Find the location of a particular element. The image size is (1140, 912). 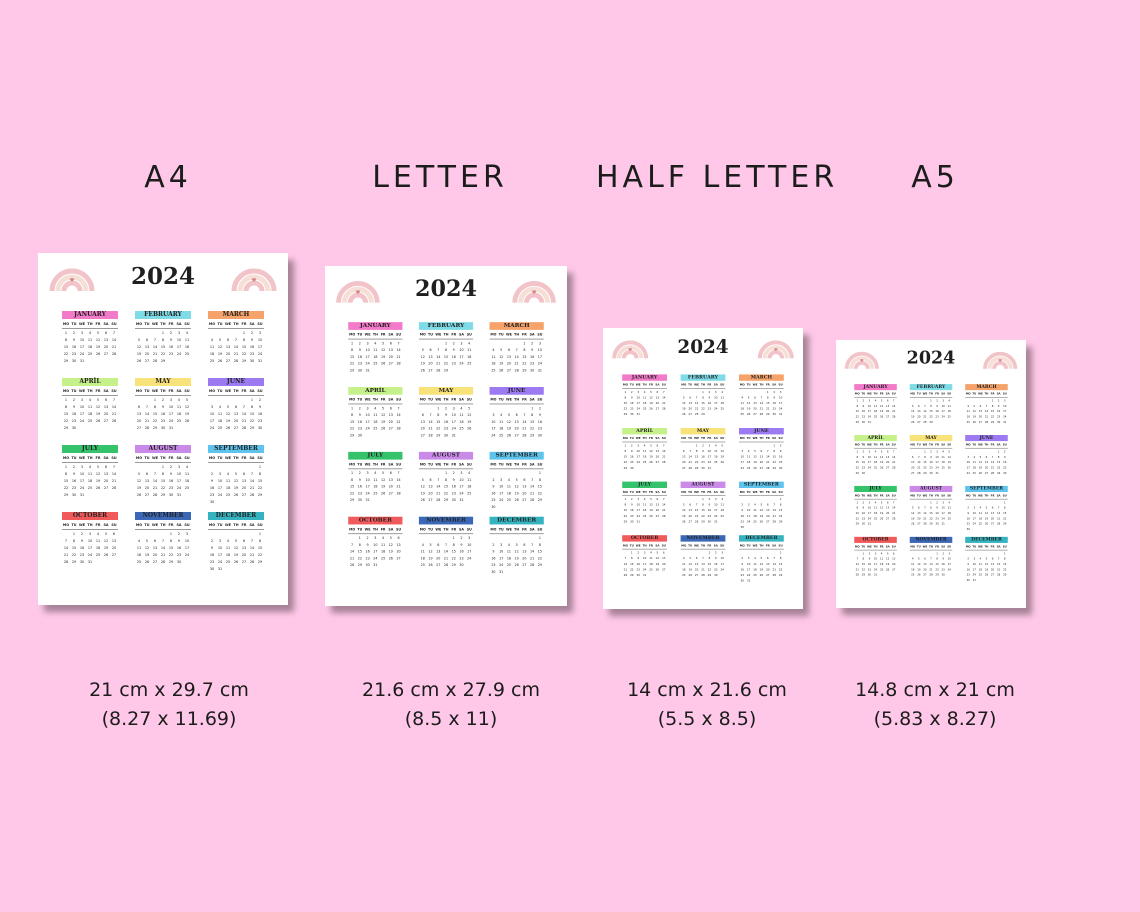

month-name: NOVEMBER is located at coordinates (446, 520).